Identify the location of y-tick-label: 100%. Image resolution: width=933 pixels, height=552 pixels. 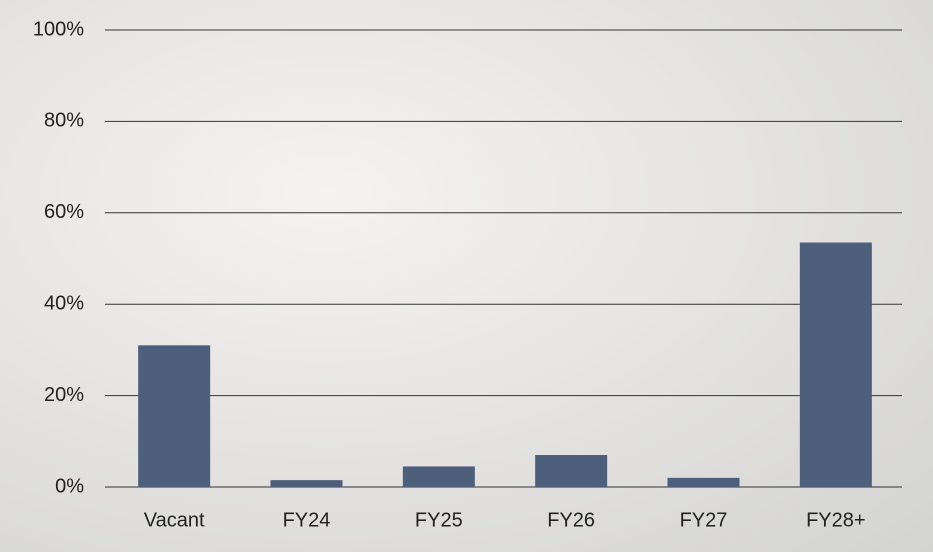
(58, 29).